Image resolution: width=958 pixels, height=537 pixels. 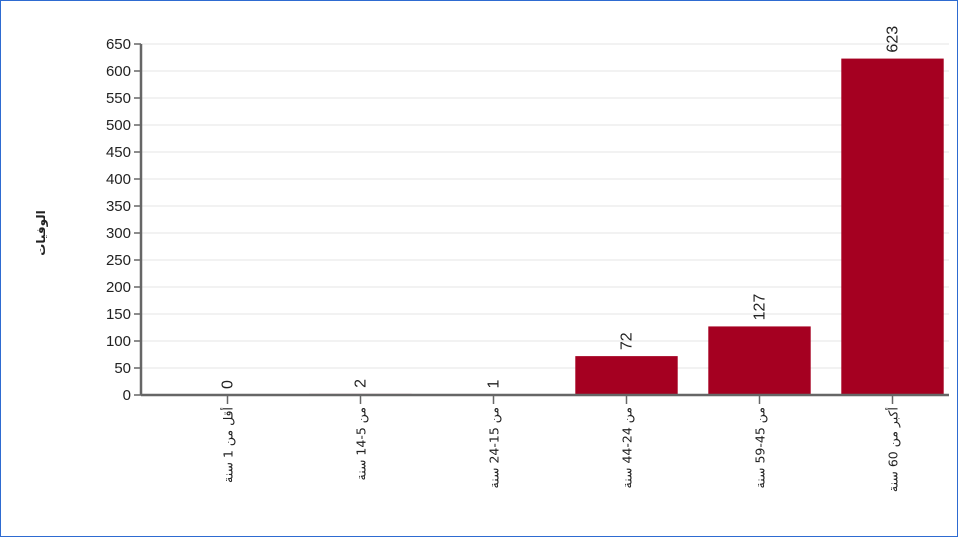 What do you see at coordinates (127, 395) in the screenshot?
I see `y-tick-label: 0` at bounding box center [127, 395].